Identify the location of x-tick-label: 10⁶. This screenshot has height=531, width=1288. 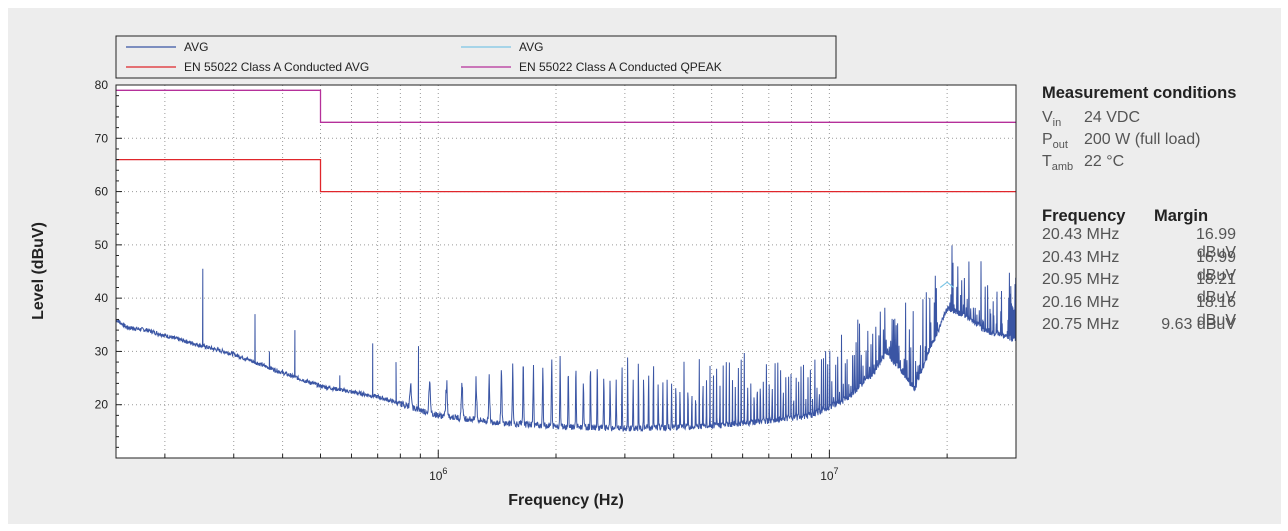
(438, 474).